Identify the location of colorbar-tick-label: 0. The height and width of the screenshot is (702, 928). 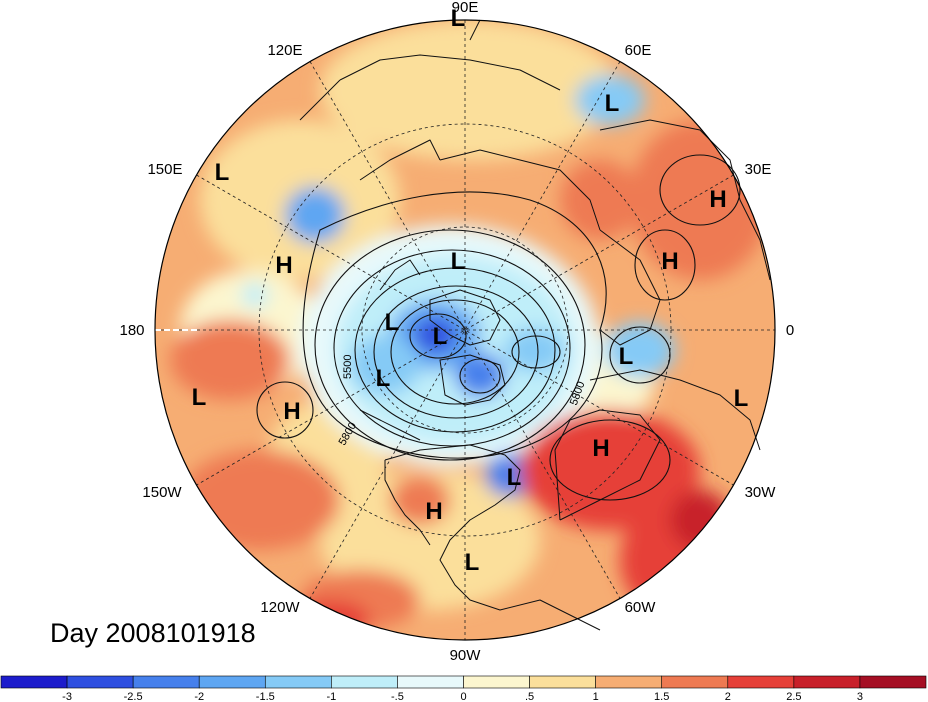
(463, 696).